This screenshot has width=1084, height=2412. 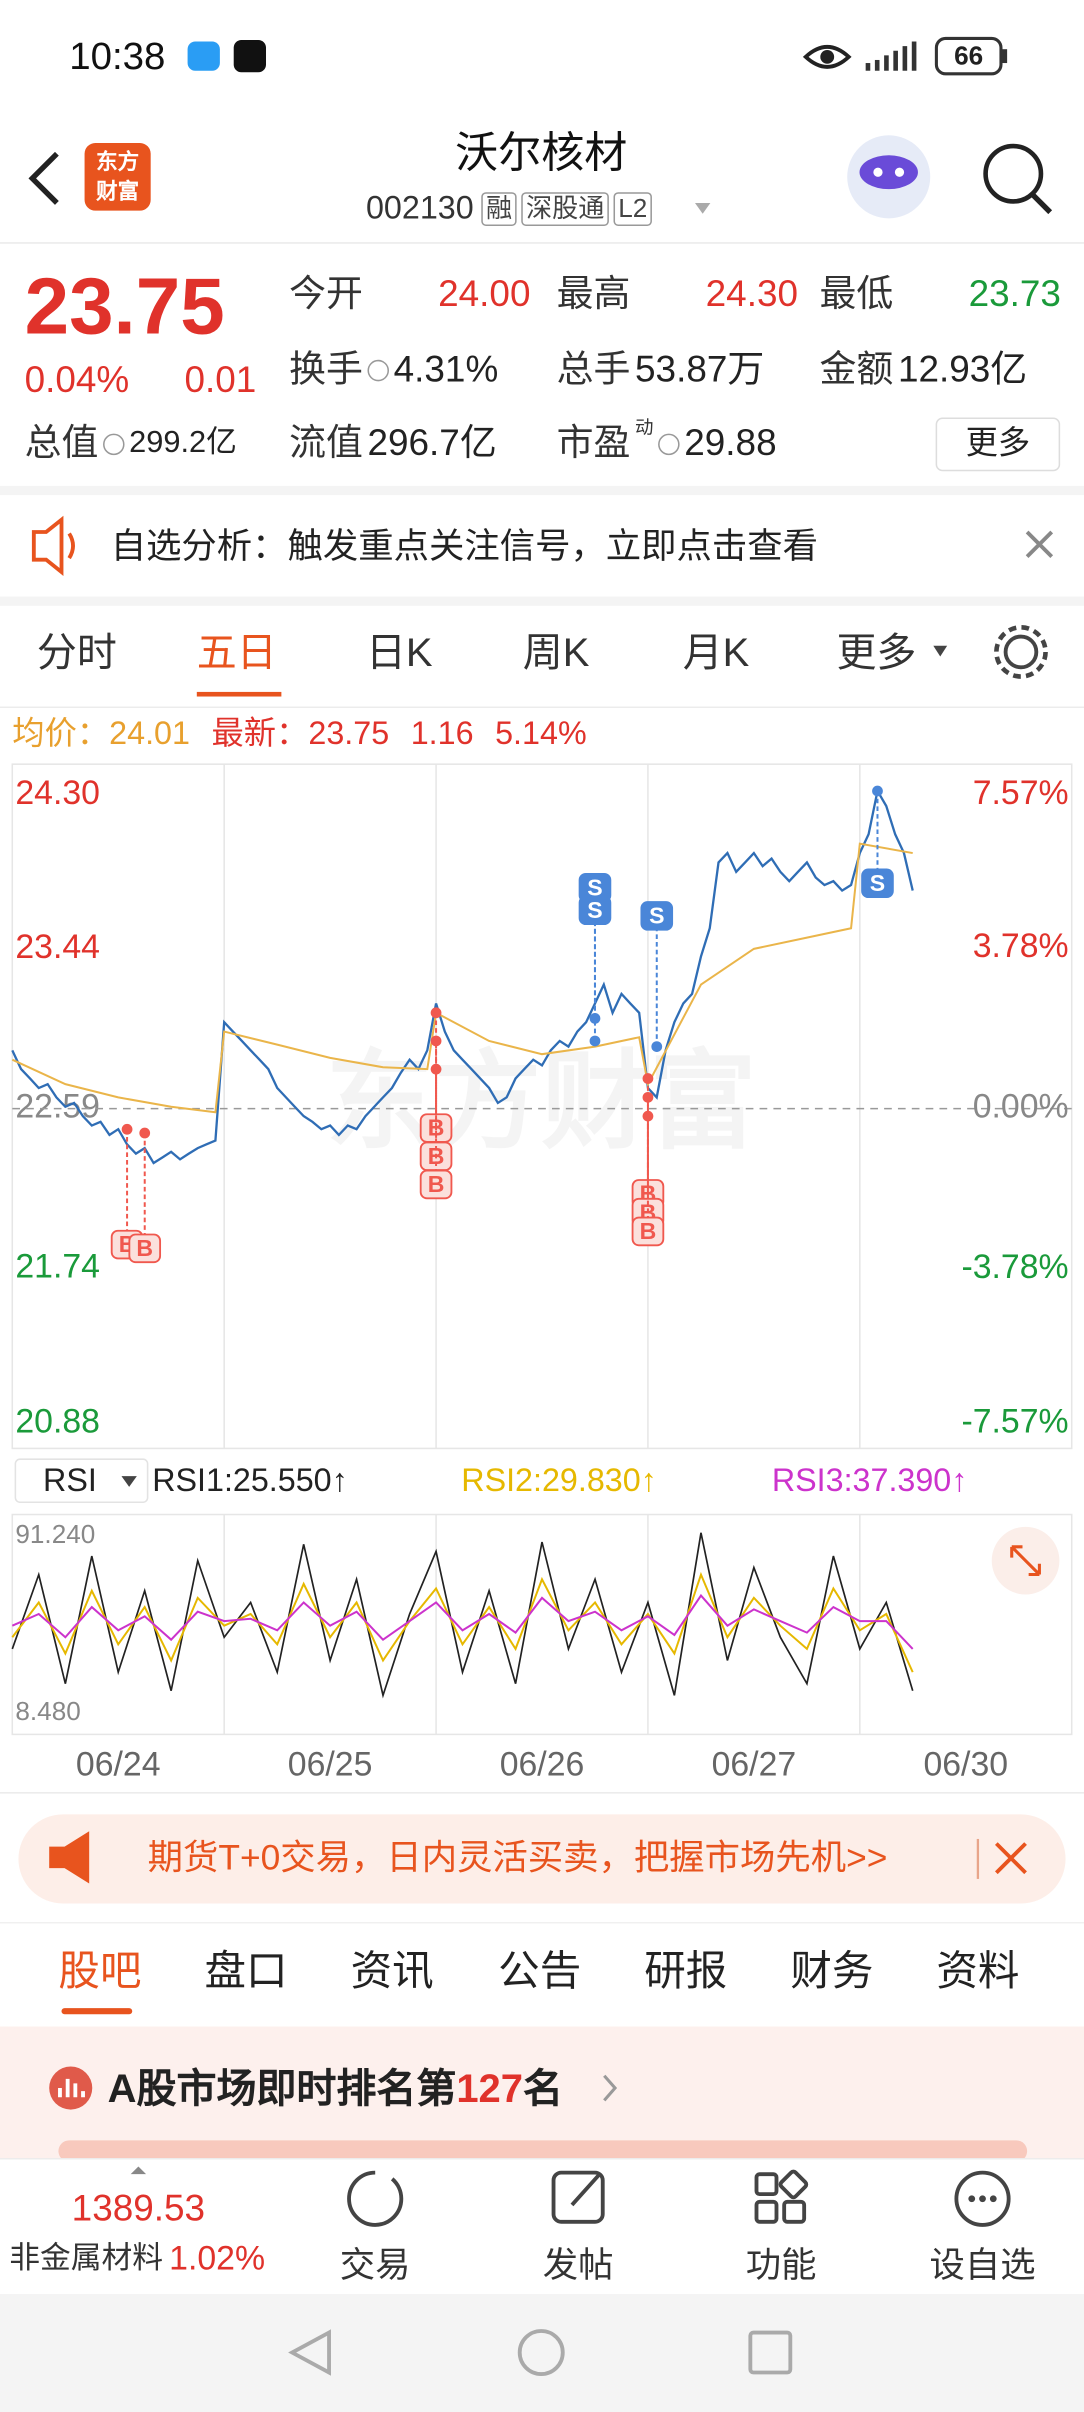 What do you see at coordinates (677, 295) in the screenshot?
I see `quote-field: 最高 24.30` at bounding box center [677, 295].